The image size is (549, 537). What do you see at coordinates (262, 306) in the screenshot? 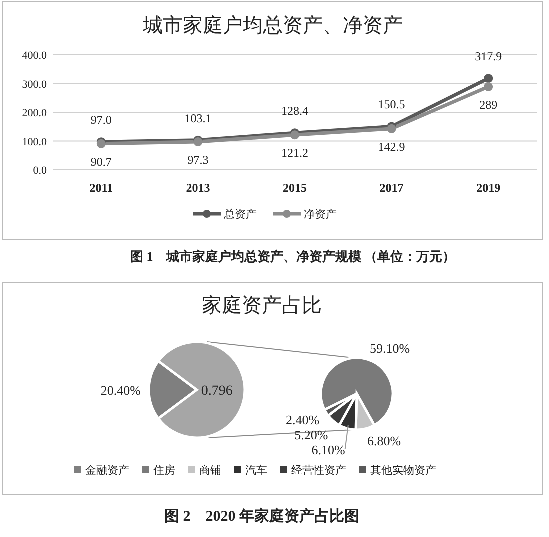
I see `chart-title: 家庭资产占比` at bounding box center [262, 306].